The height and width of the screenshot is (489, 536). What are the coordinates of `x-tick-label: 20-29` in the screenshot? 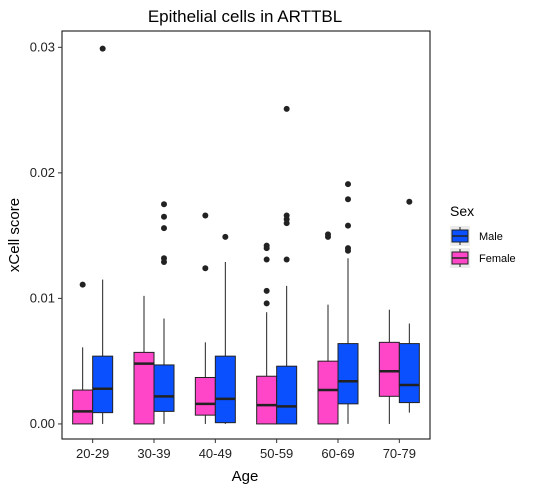 It's located at (92, 453).